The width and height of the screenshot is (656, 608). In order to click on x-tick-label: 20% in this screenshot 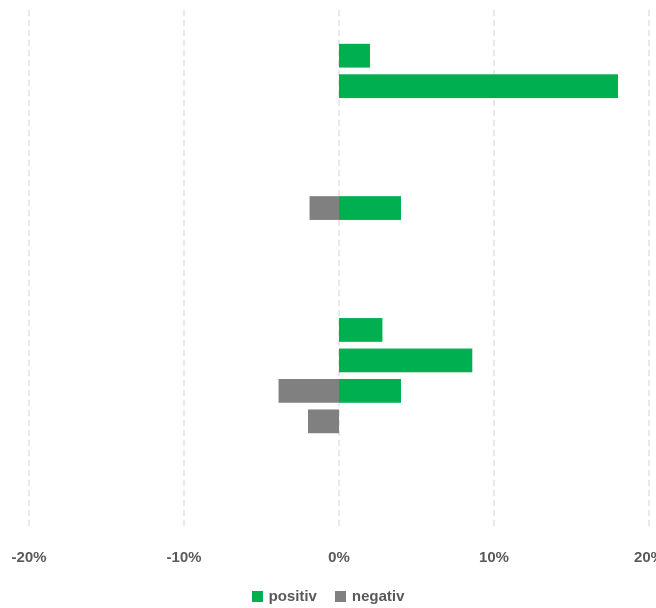, I will do `click(645, 557)`.